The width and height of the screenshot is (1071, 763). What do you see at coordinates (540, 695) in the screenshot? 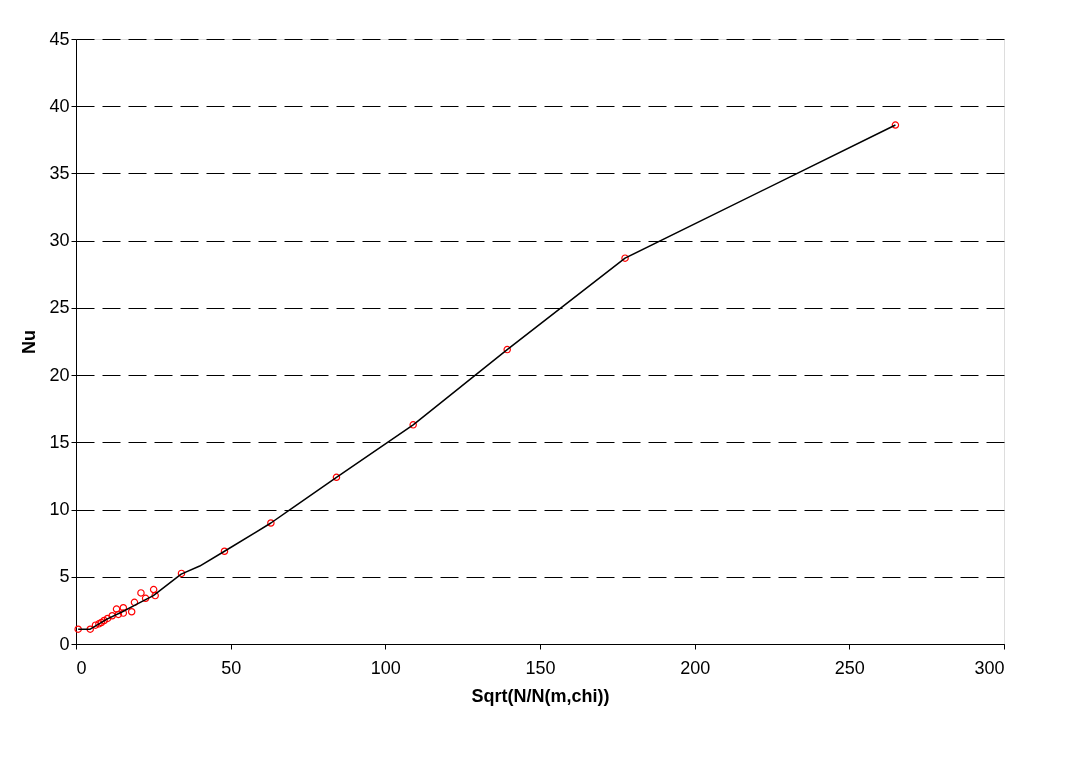
I see `x-axis-title: Sqrt(N/N(m,chi))` at bounding box center [540, 695].